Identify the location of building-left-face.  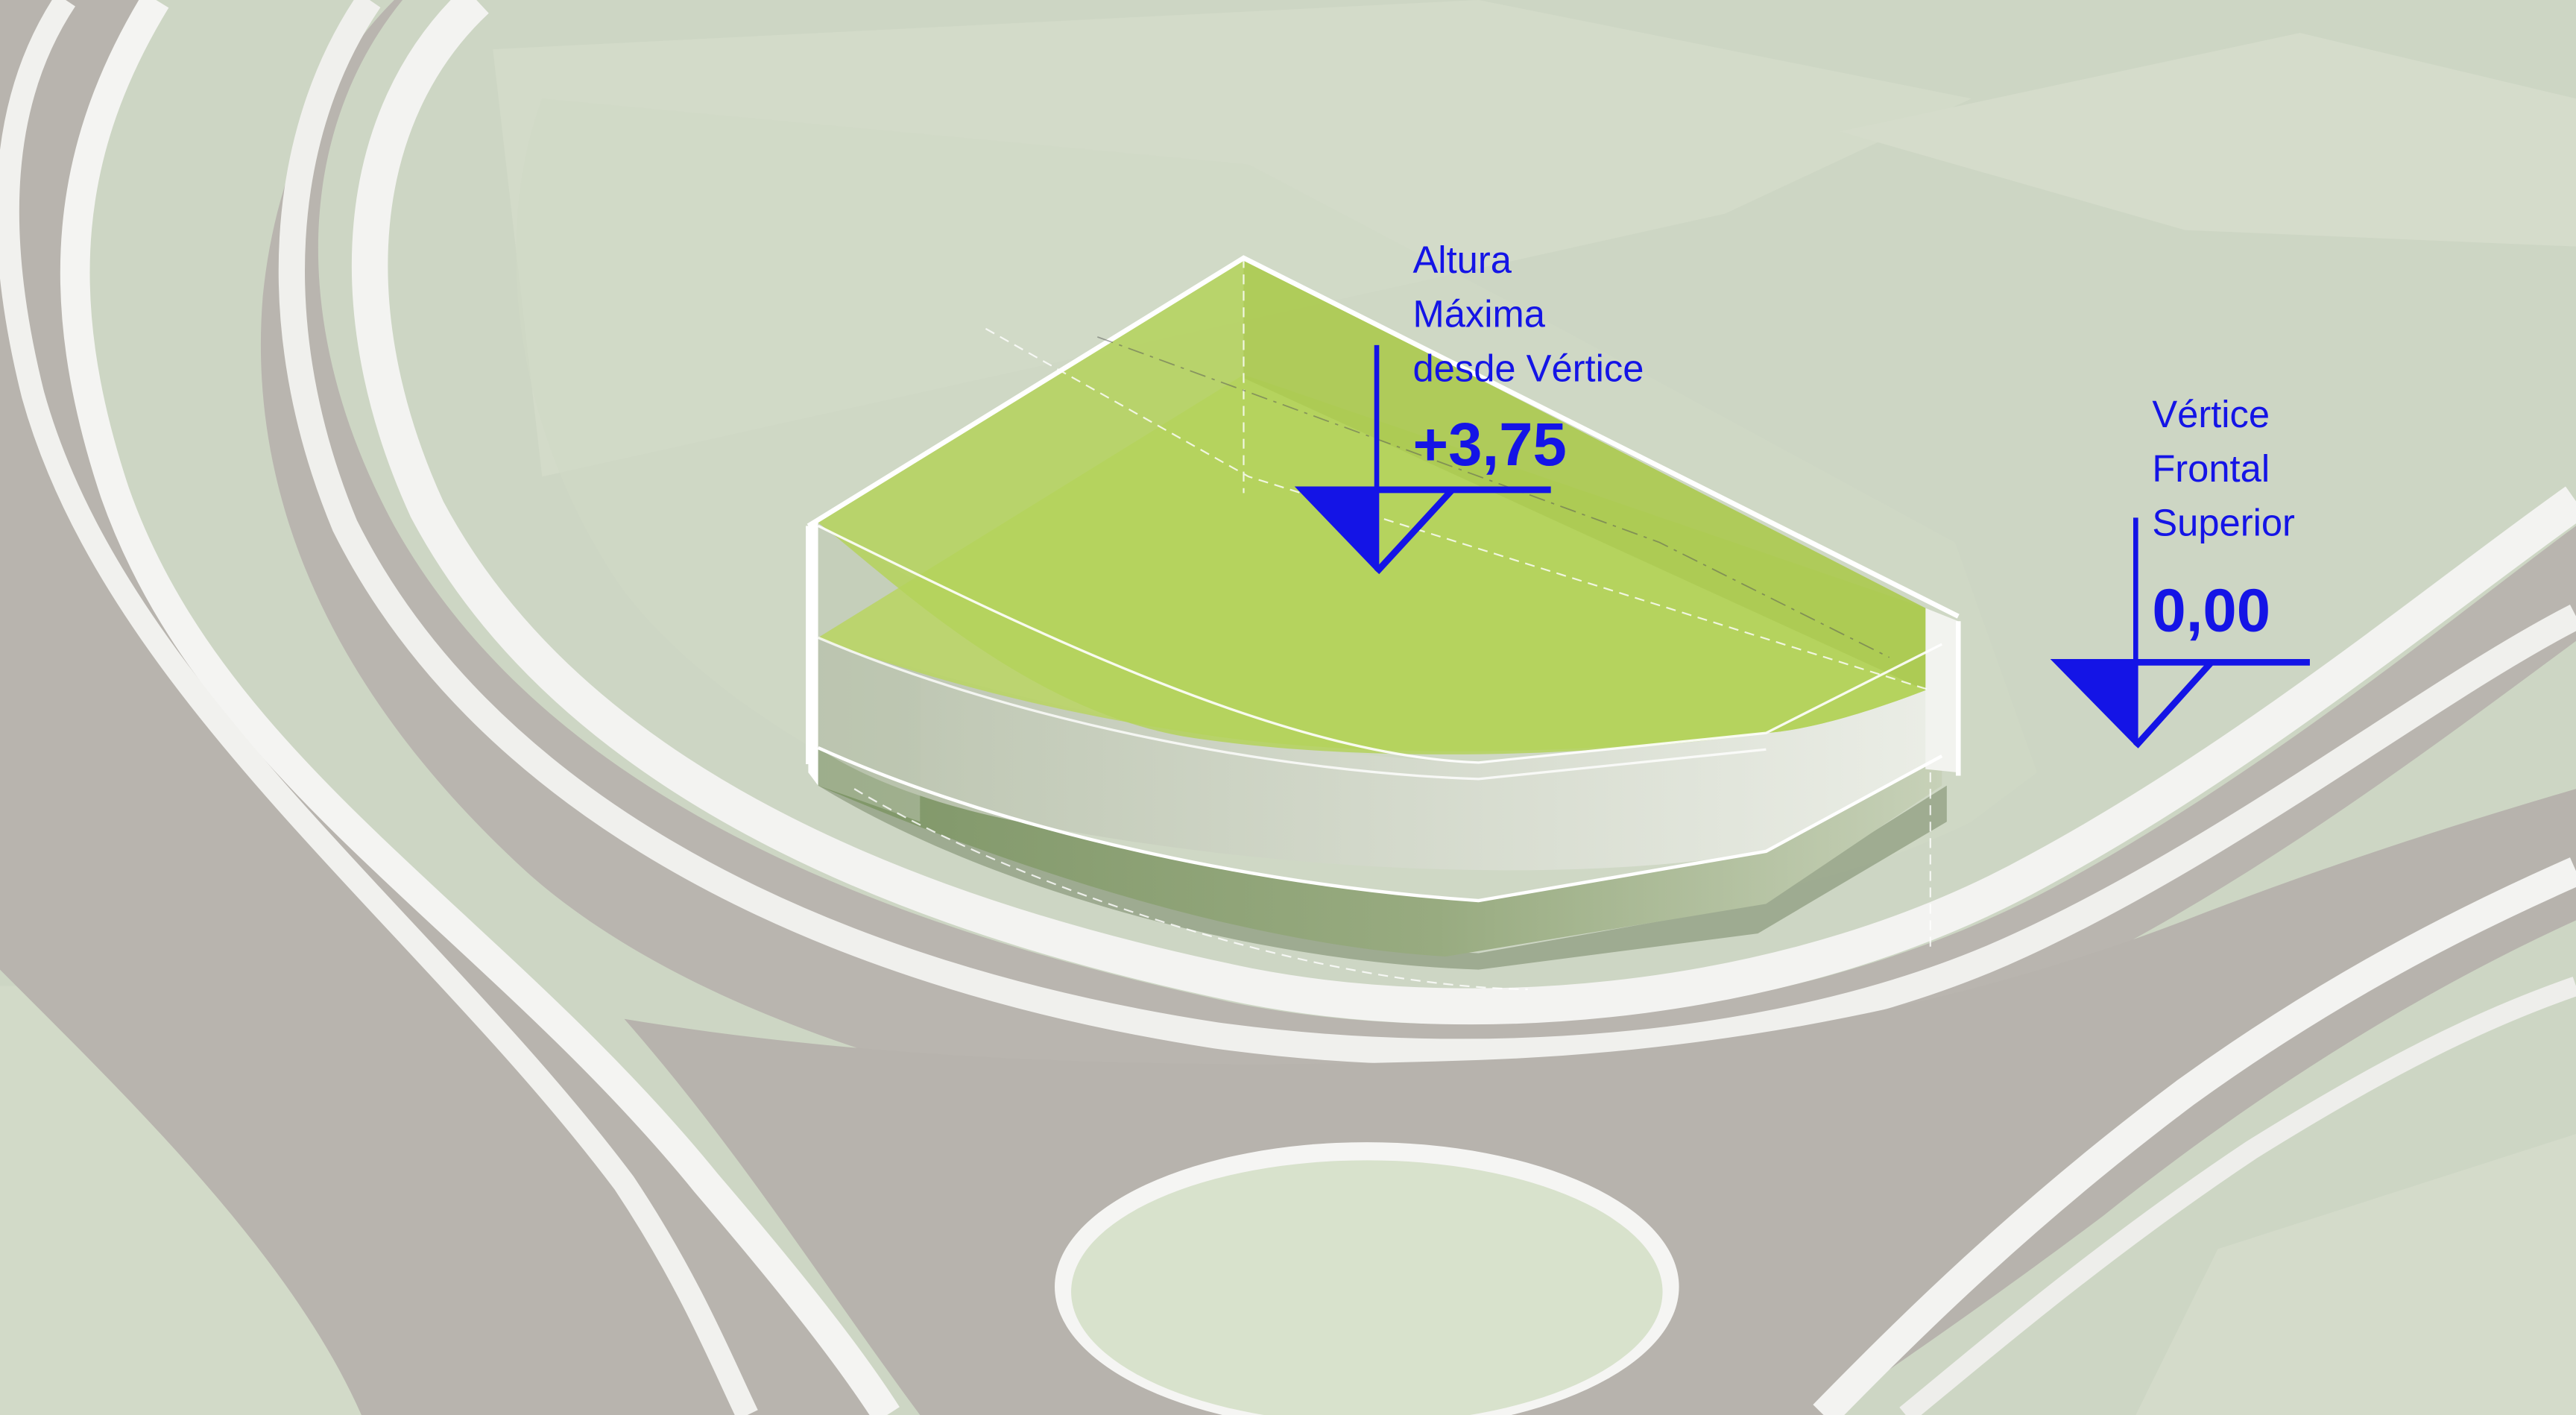
(813, 655).